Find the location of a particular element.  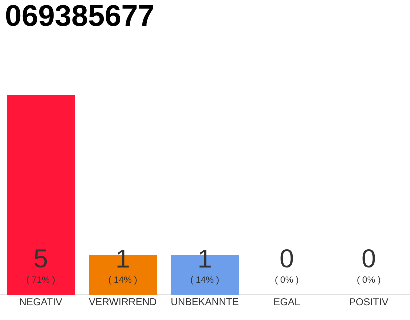

x-tick-label: UNBEKANNTE is located at coordinates (205, 302).